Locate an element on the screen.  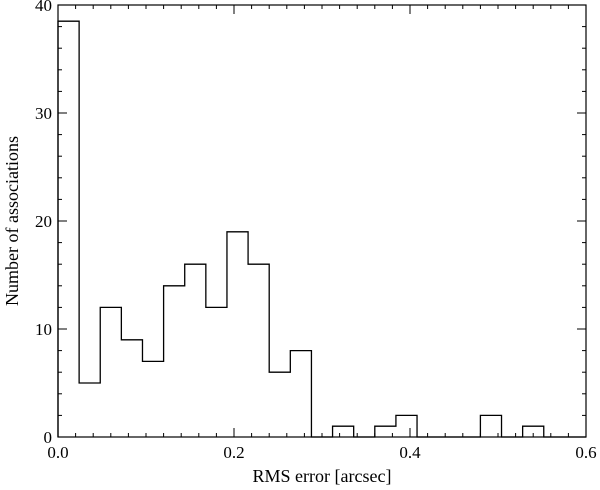
y-axis-label: Number of associations is located at coordinates (12, 221).